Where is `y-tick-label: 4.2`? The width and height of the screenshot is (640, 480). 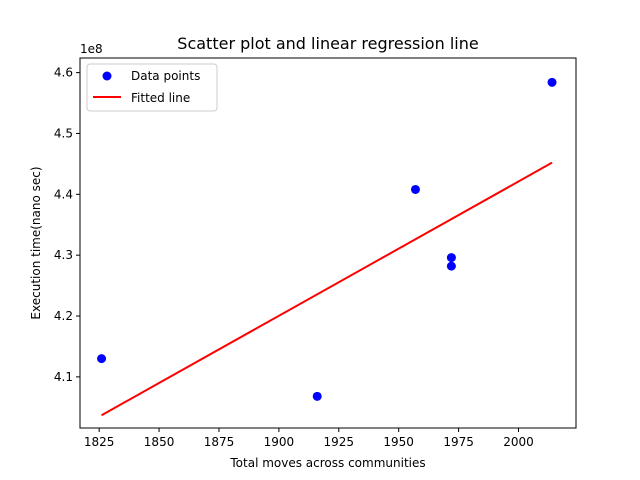 y-tick-label: 4.2 is located at coordinates (63, 316).